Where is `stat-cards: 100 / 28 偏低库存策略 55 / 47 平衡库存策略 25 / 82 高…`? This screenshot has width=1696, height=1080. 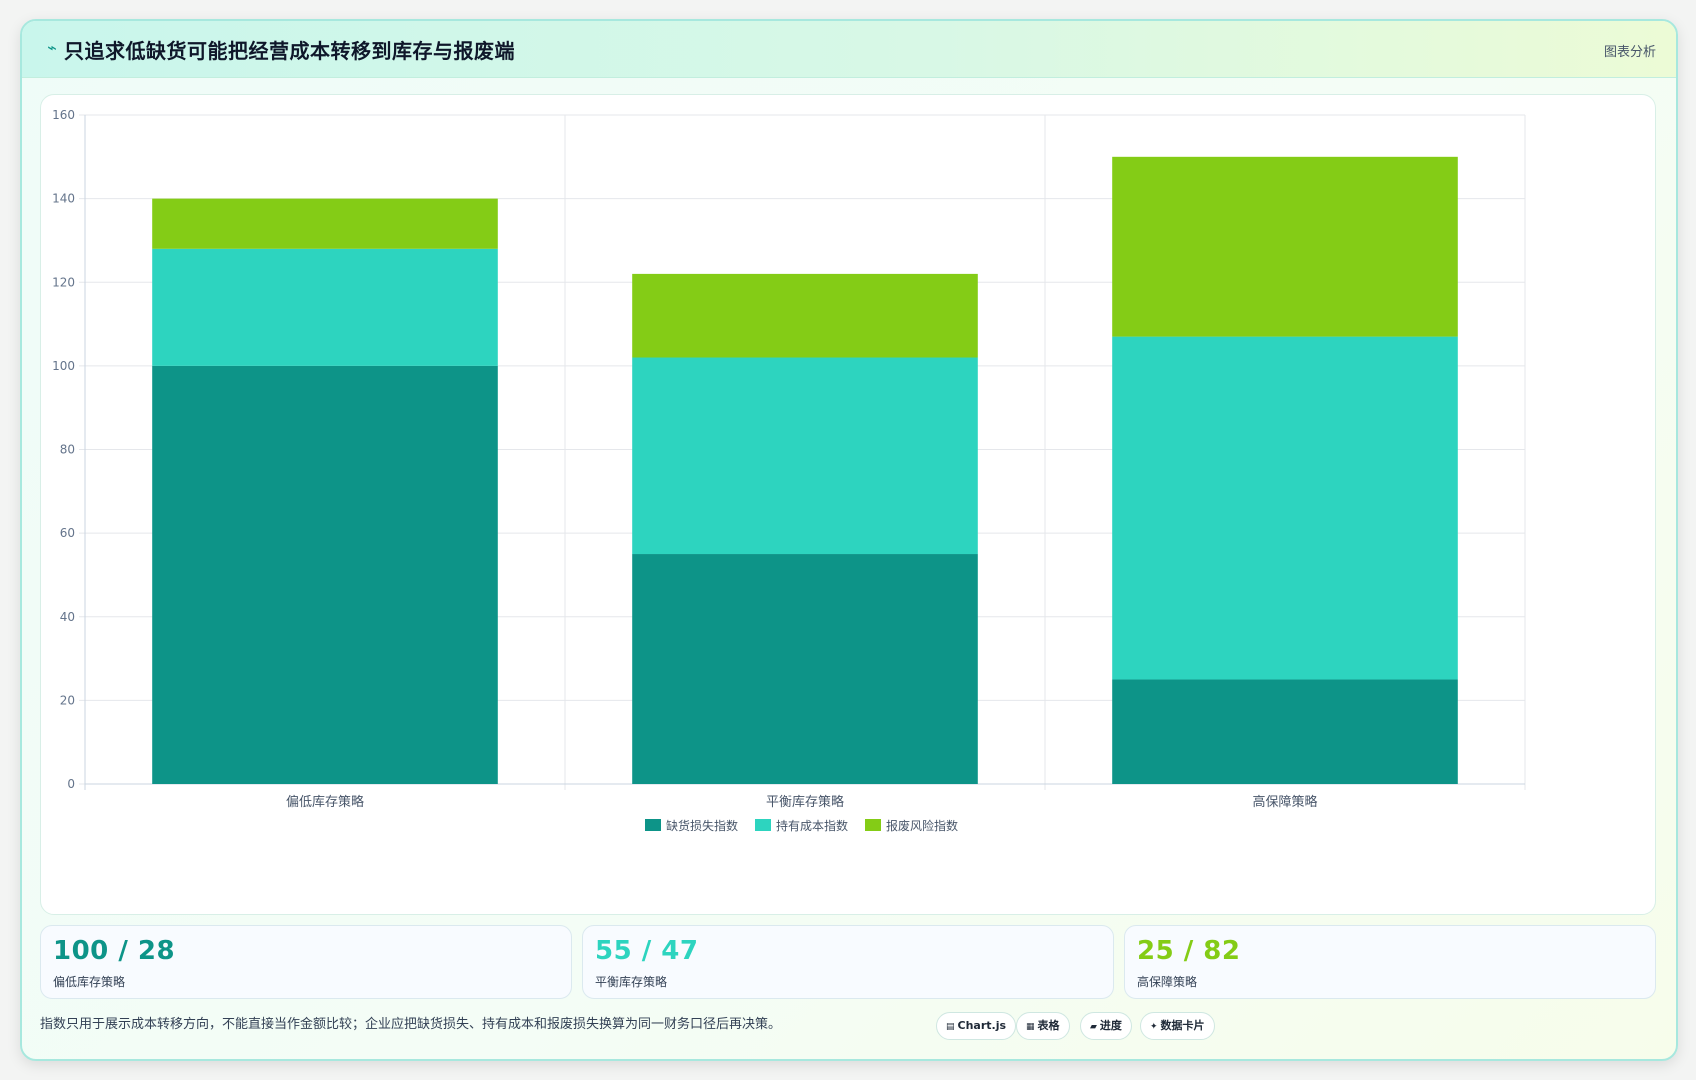
stat-cards: 100 / 28 偏低库存策略 55 / 47 平衡库存策略 25 / 82 高… is located at coordinates (848, 962).